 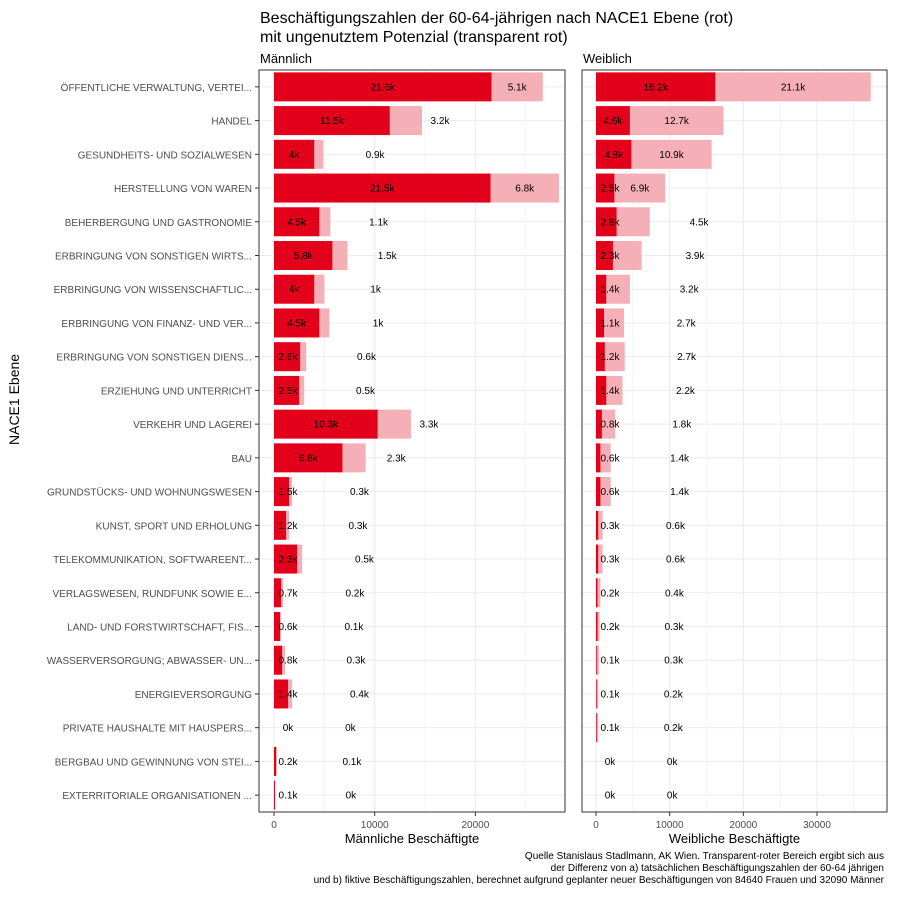 I want to click on value-label-potential: 2.3k, so click(x=397, y=458).